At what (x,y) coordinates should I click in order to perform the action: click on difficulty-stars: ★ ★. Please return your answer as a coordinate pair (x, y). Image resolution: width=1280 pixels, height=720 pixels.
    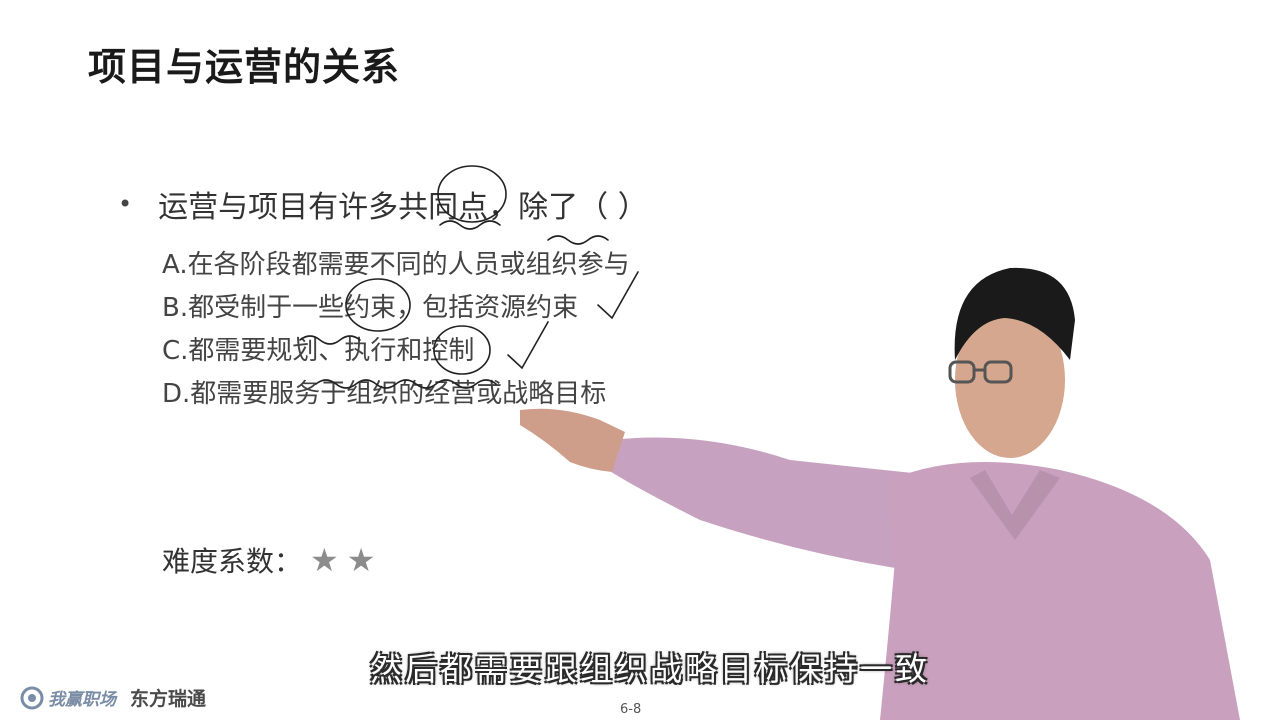
    Looking at the image, I should click on (346, 560).